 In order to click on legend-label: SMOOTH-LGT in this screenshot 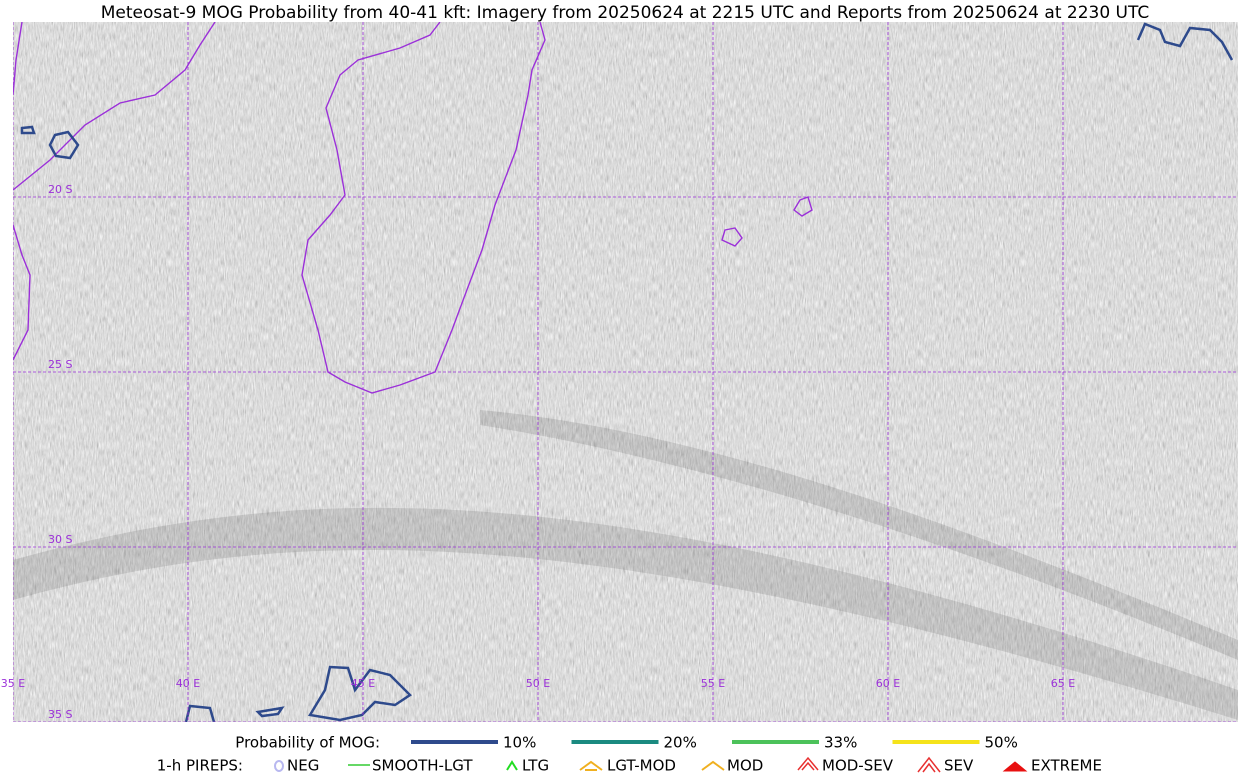, I will do `click(422, 766)`.